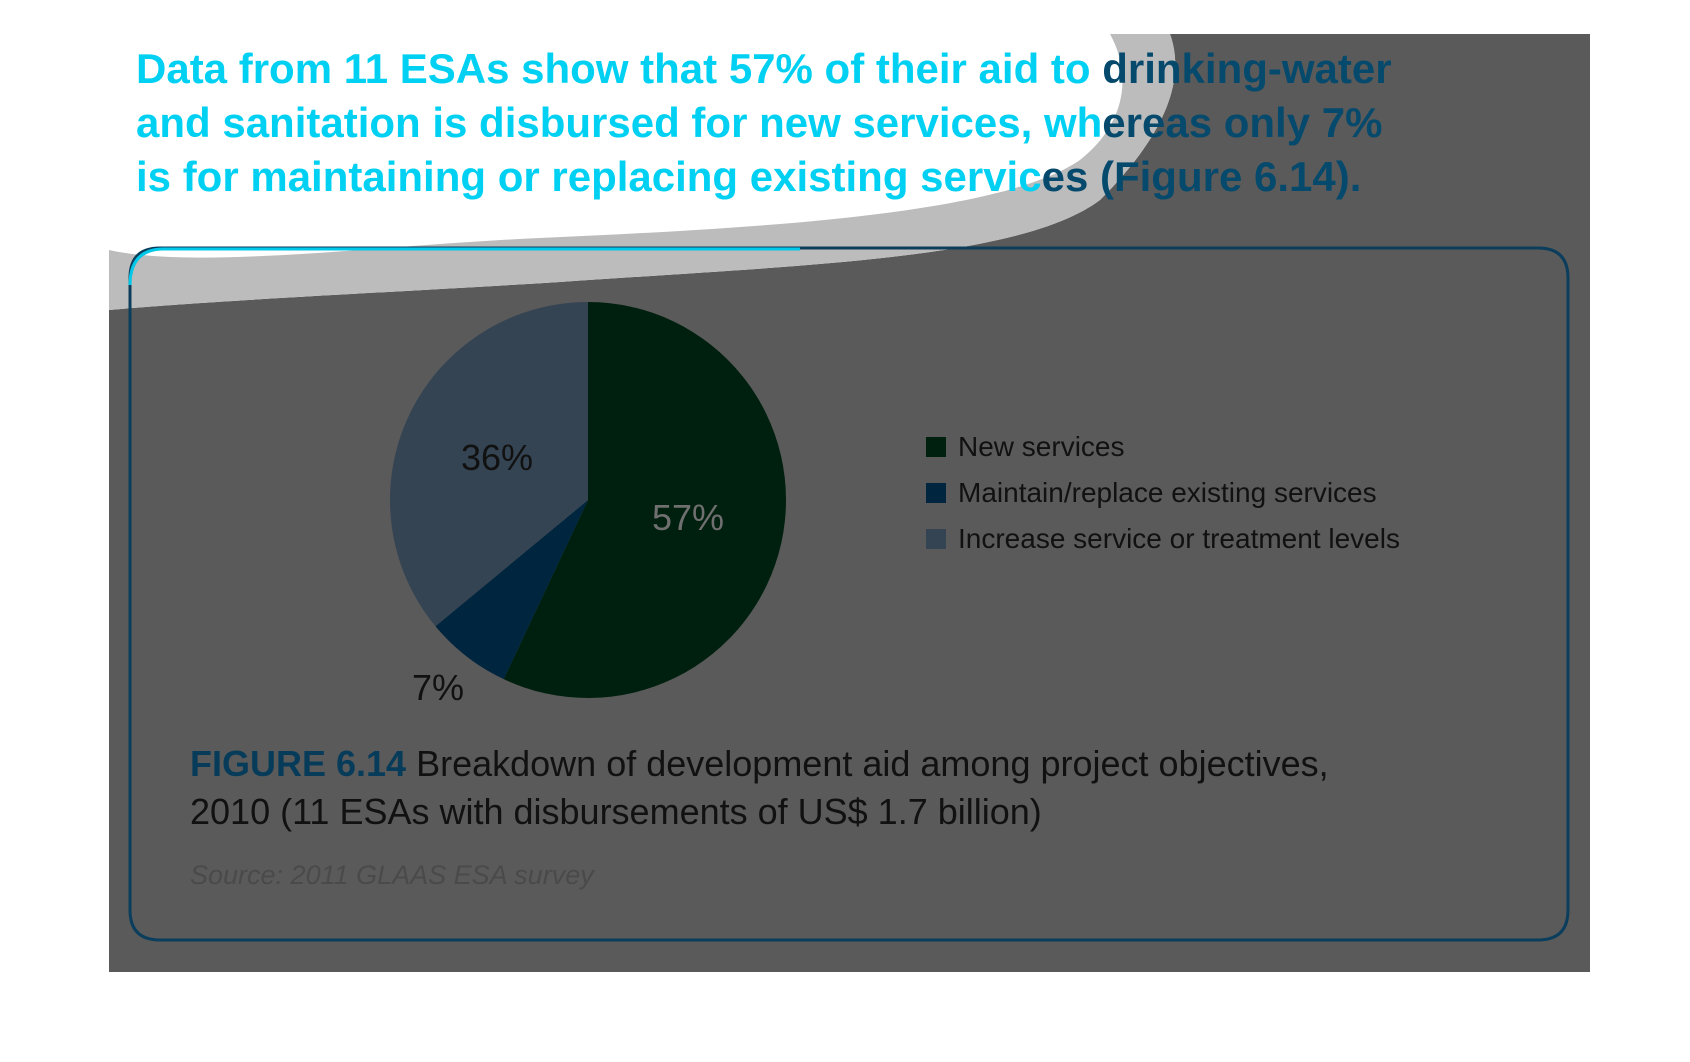  I want to click on legend-item-increase-service: Increase service or treatment levels, so click(1163, 539).